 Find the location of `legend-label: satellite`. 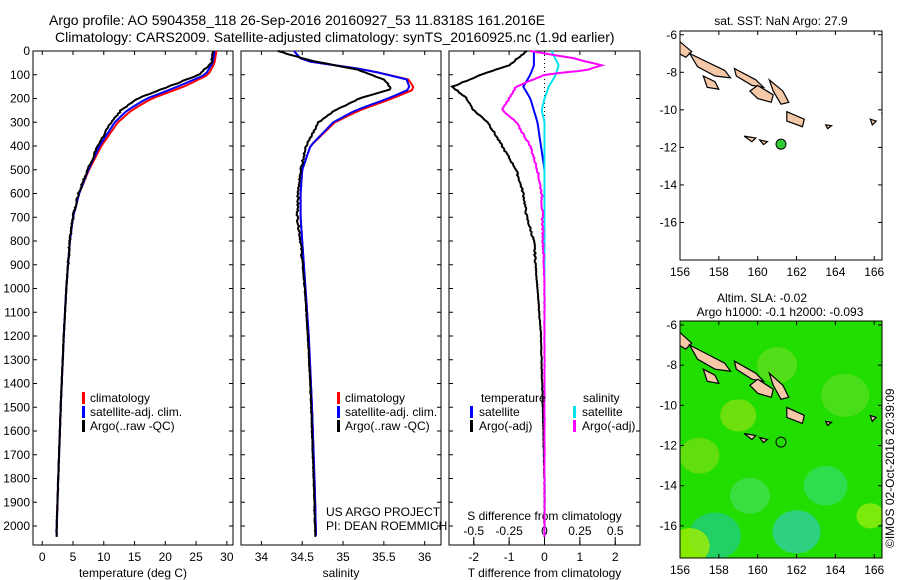

legend-label: satellite is located at coordinates (602, 412).